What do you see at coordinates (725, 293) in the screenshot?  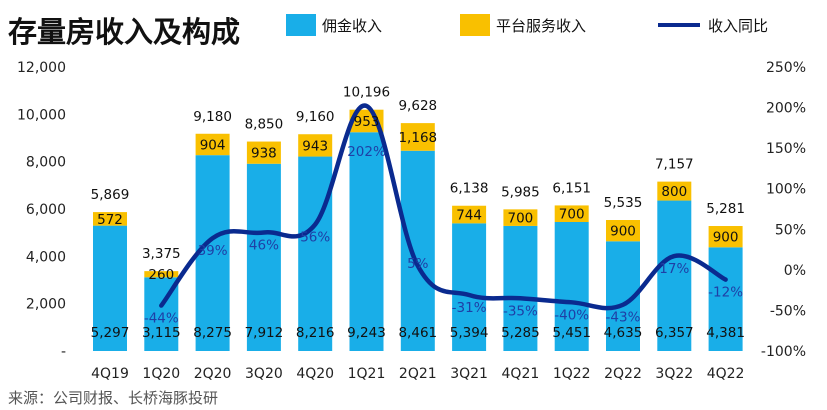 I see `label-yoy: -12%` at bounding box center [725, 293].